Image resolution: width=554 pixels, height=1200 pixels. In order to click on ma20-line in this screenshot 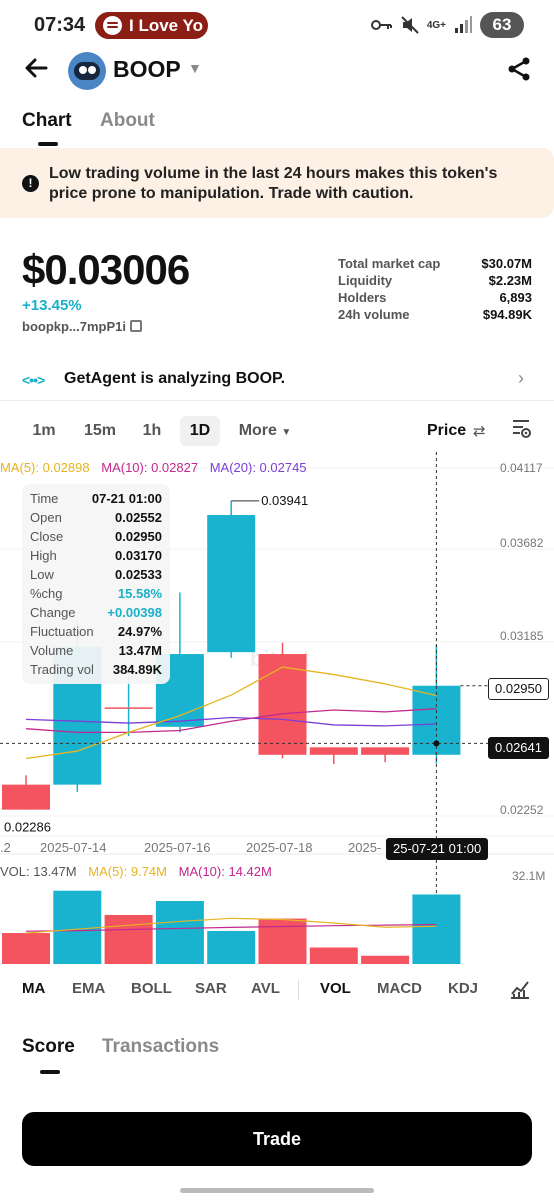, I will do `click(231, 721)`.